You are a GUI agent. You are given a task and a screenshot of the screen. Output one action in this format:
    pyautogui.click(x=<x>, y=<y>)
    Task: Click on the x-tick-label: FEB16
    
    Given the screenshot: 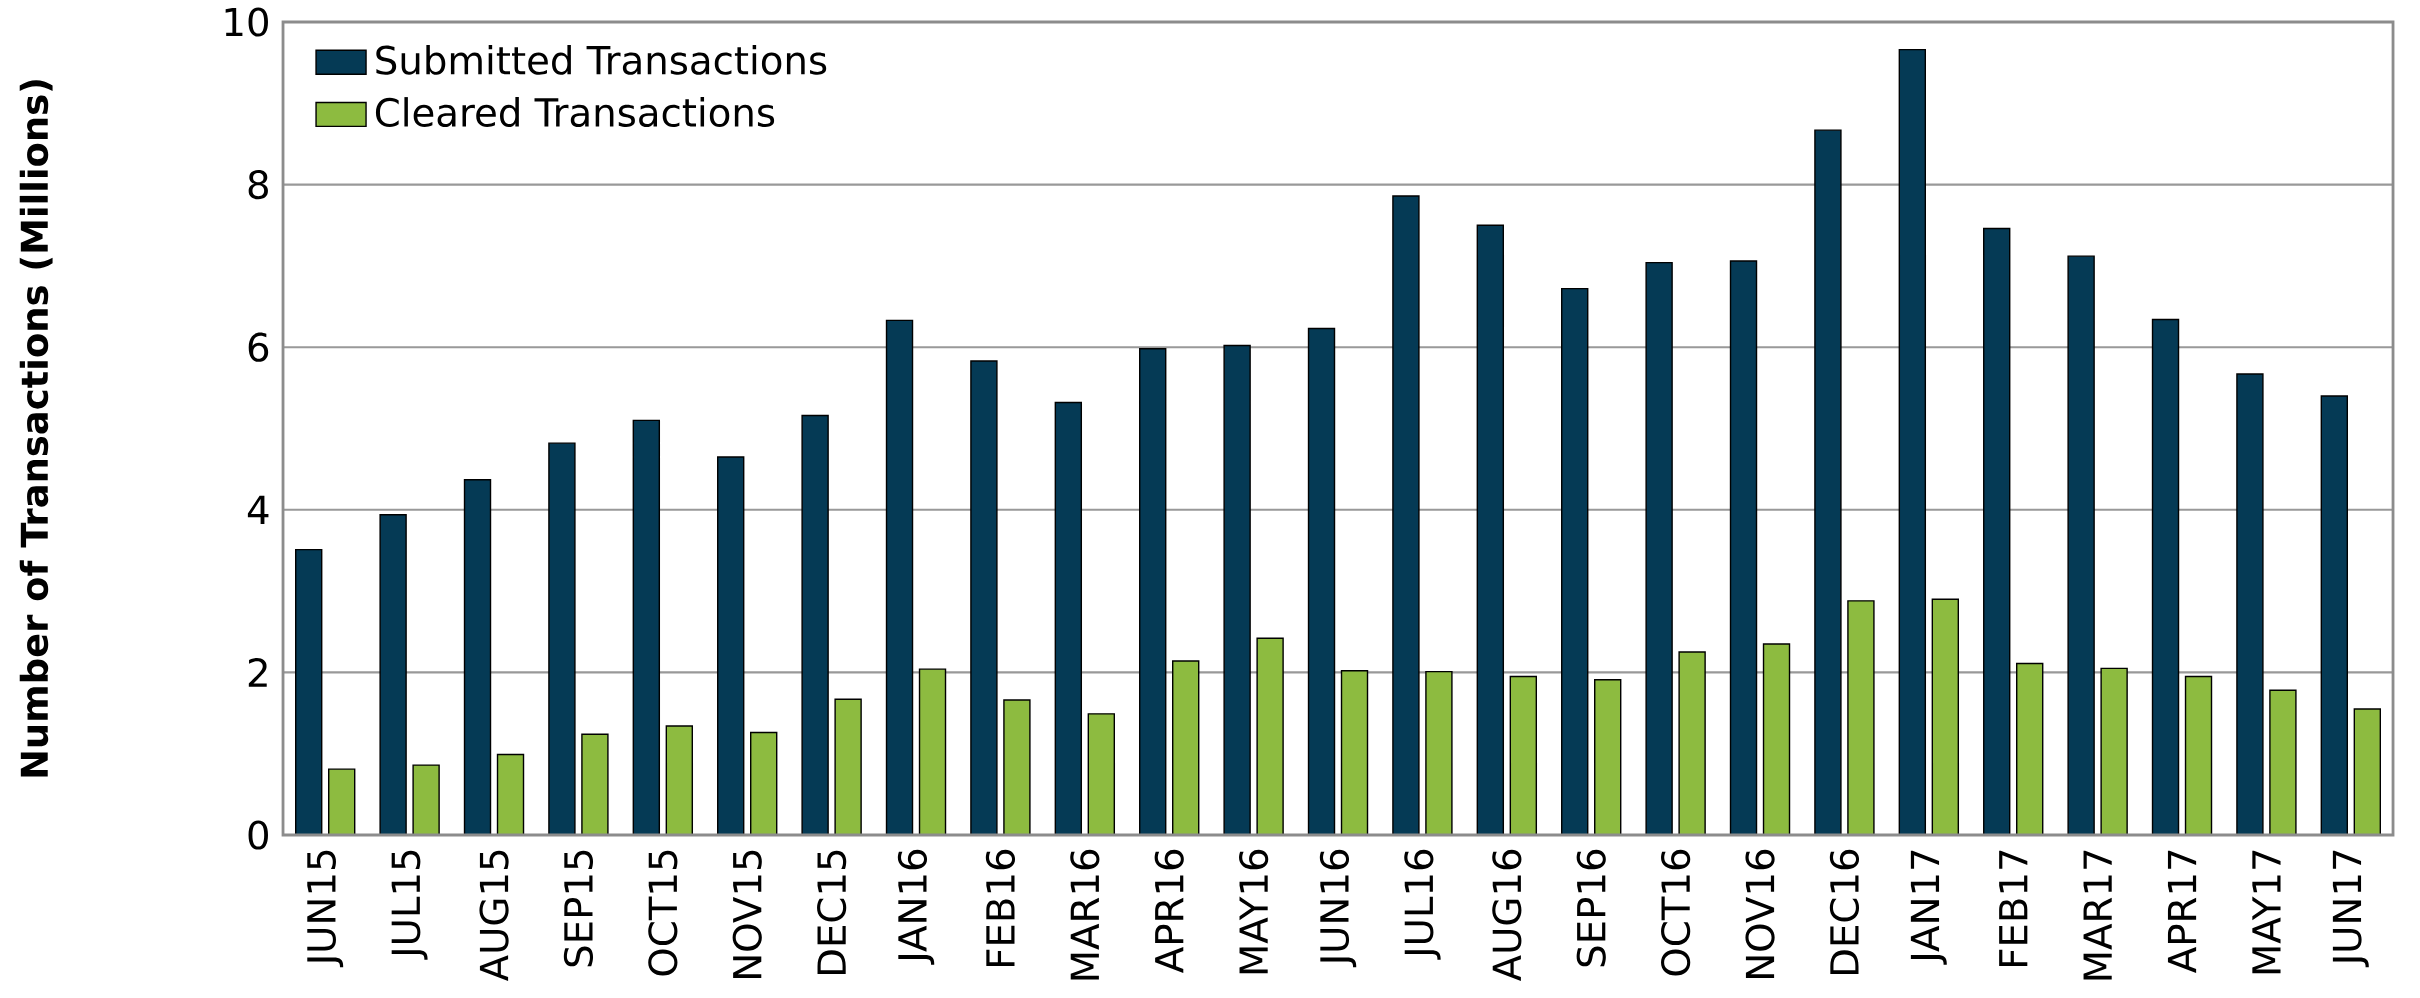 What is the action you would take?
    pyautogui.click(x=1000, y=907)
    